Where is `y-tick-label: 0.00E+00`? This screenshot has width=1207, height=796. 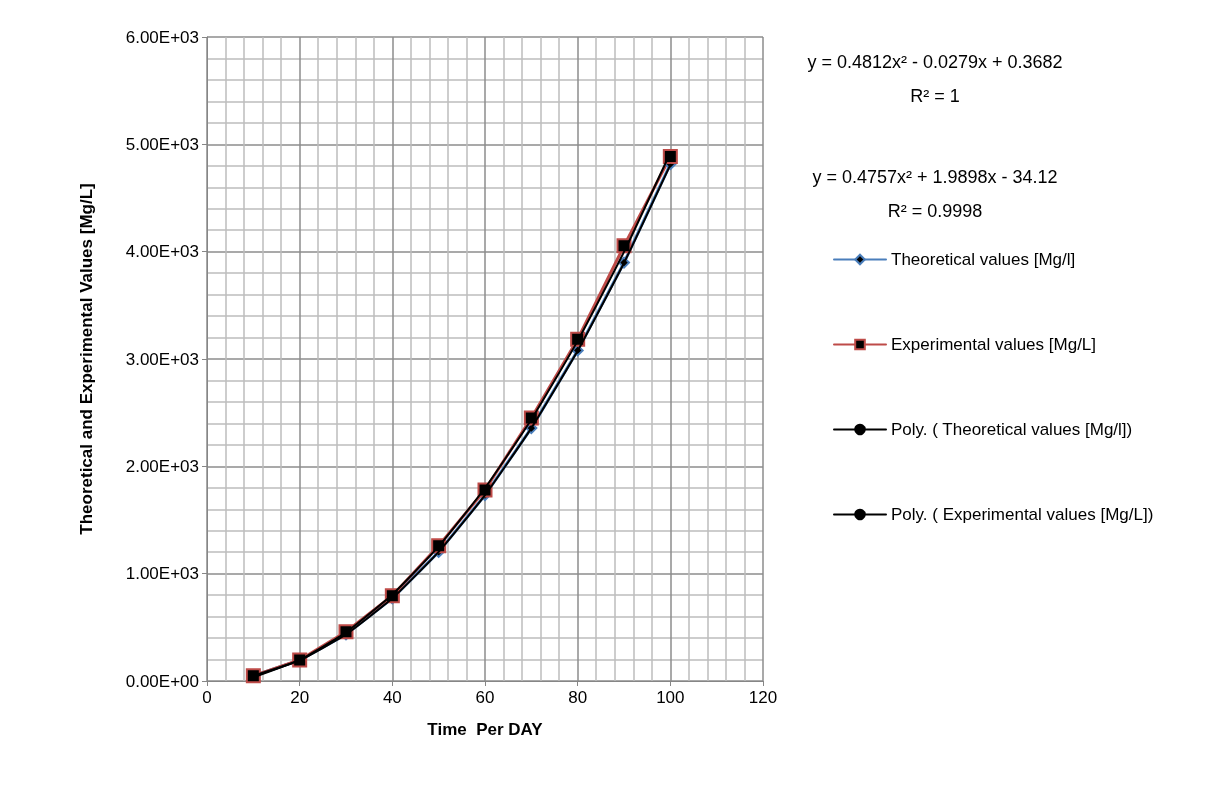
y-tick-label: 0.00E+00 is located at coordinates (162, 681).